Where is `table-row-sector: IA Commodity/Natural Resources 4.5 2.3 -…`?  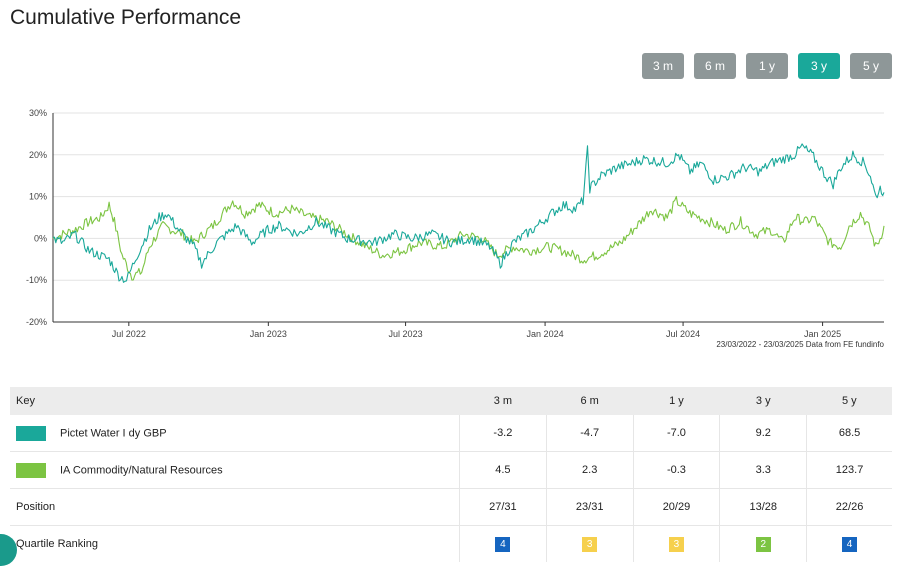
table-row-sector: IA Commodity/Natural Resources 4.5 2.3 -… is located at coordinates (451, 470).